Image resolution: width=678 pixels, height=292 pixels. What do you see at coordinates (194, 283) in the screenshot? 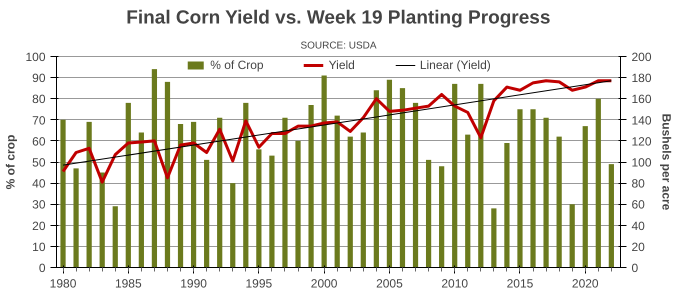
I see `x-tick-label: 1990` at bounding box center [194, 283].